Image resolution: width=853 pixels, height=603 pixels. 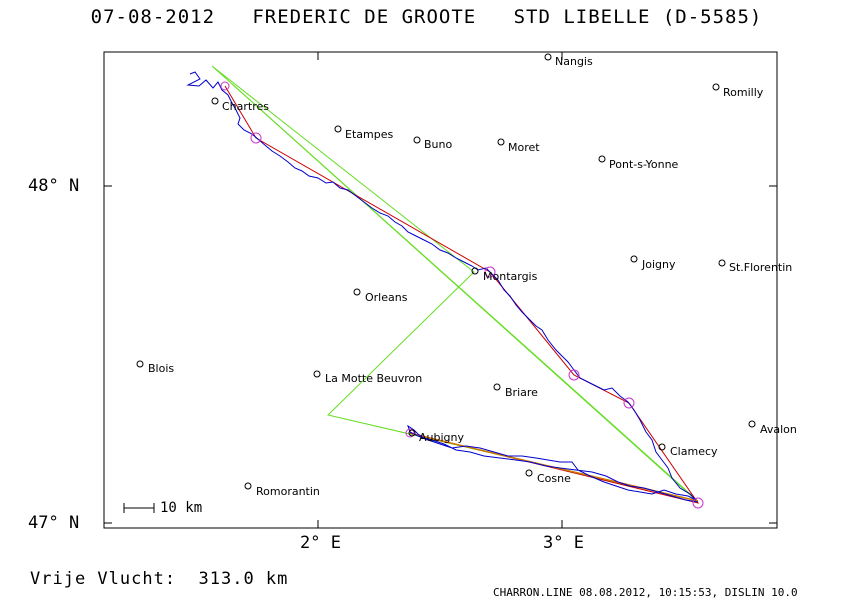 What do you see at coordinates (369, 134) in the screenshot?
I see `city-label-etampes: Etampes` at bounding box center [369, 134].